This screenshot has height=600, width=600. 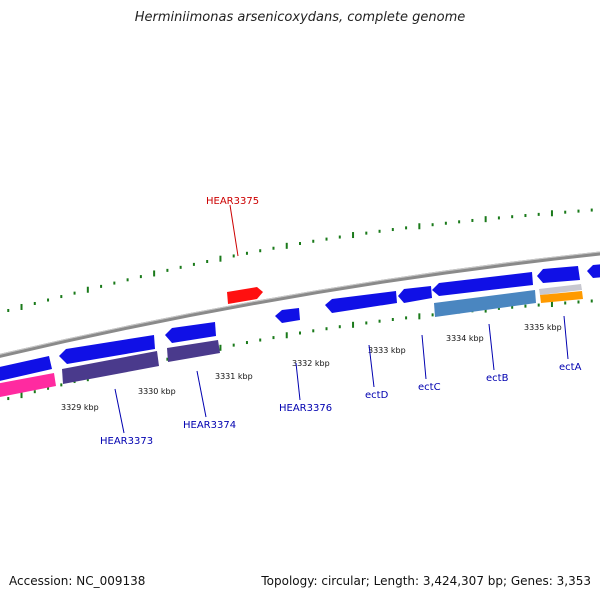 I want to click on gene-bar-HEAR3373, so click(x=110, y=367).